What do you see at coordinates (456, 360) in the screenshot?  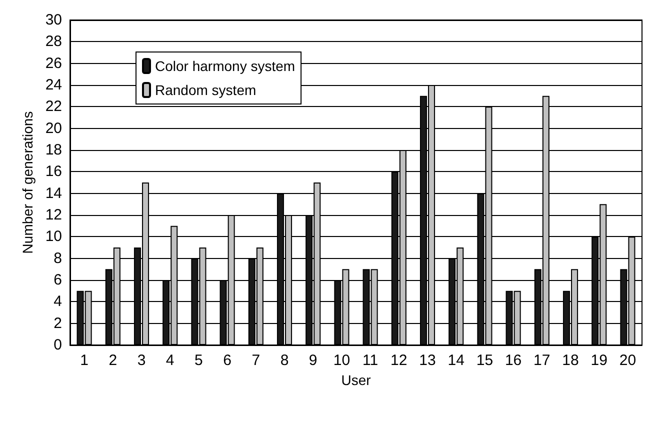 I see `x-tick-label: 14` at bounding box center [456, 360].